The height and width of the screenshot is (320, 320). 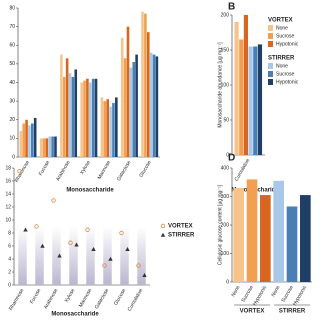 What do you see at coordinates (8, 194) in the screenshot?
I see `y-tick-label: 14` at bounding box center [8, 194].